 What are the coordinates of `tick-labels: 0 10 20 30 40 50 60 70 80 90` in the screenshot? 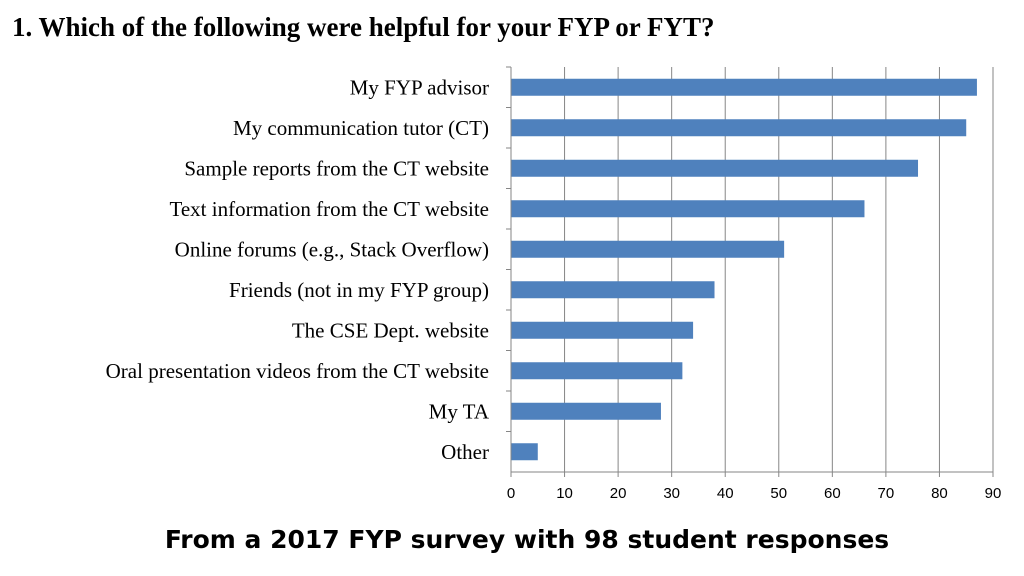 It's located at (754, 493).